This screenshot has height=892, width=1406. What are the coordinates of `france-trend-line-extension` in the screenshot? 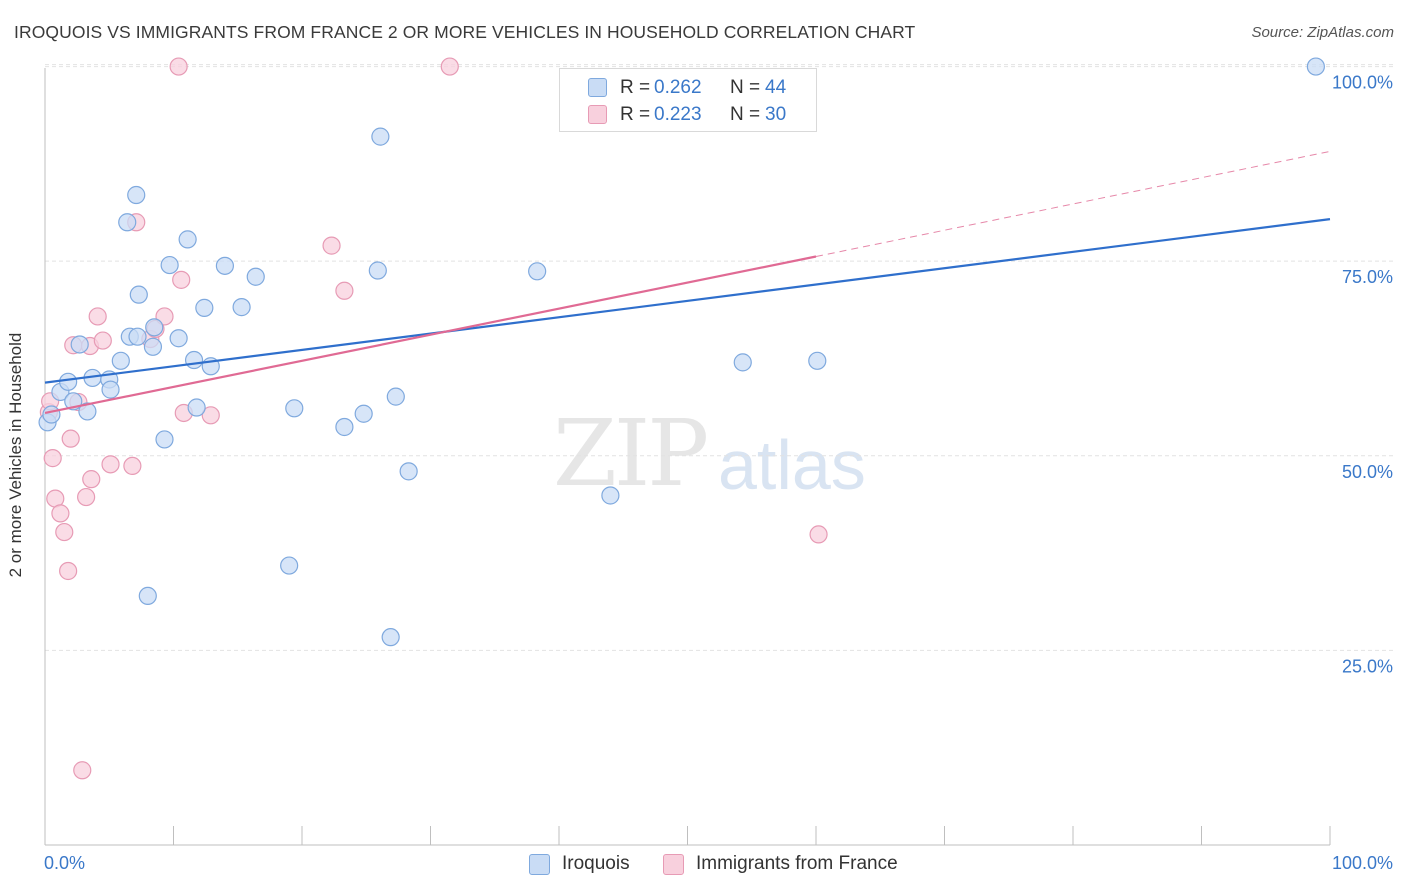 It's located at (1073, 203).